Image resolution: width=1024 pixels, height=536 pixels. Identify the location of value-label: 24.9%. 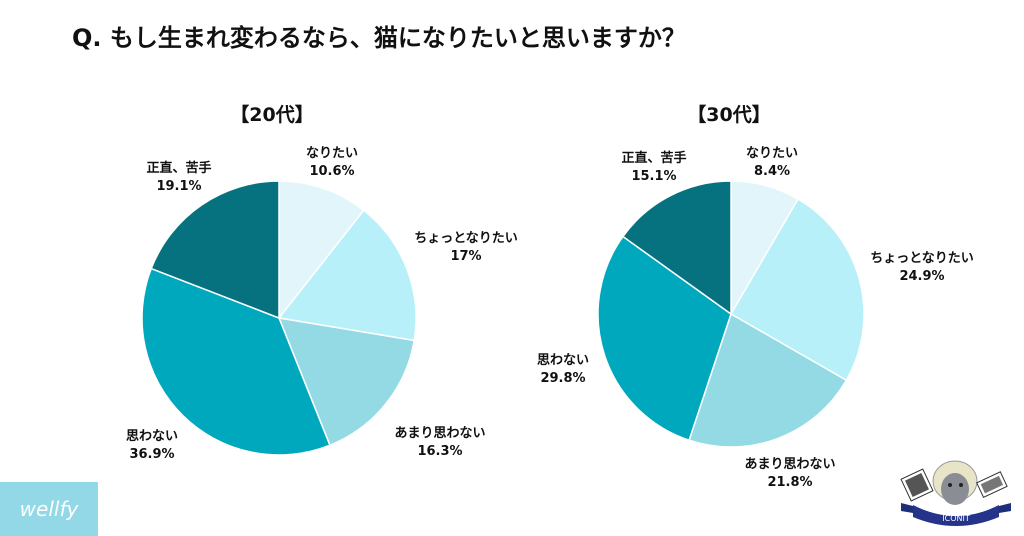
(922, 276).